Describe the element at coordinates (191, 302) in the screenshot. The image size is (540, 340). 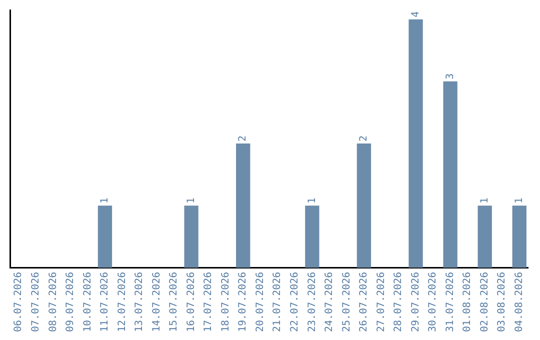
I see `x-tick-label: 16.07.2026` at that location.